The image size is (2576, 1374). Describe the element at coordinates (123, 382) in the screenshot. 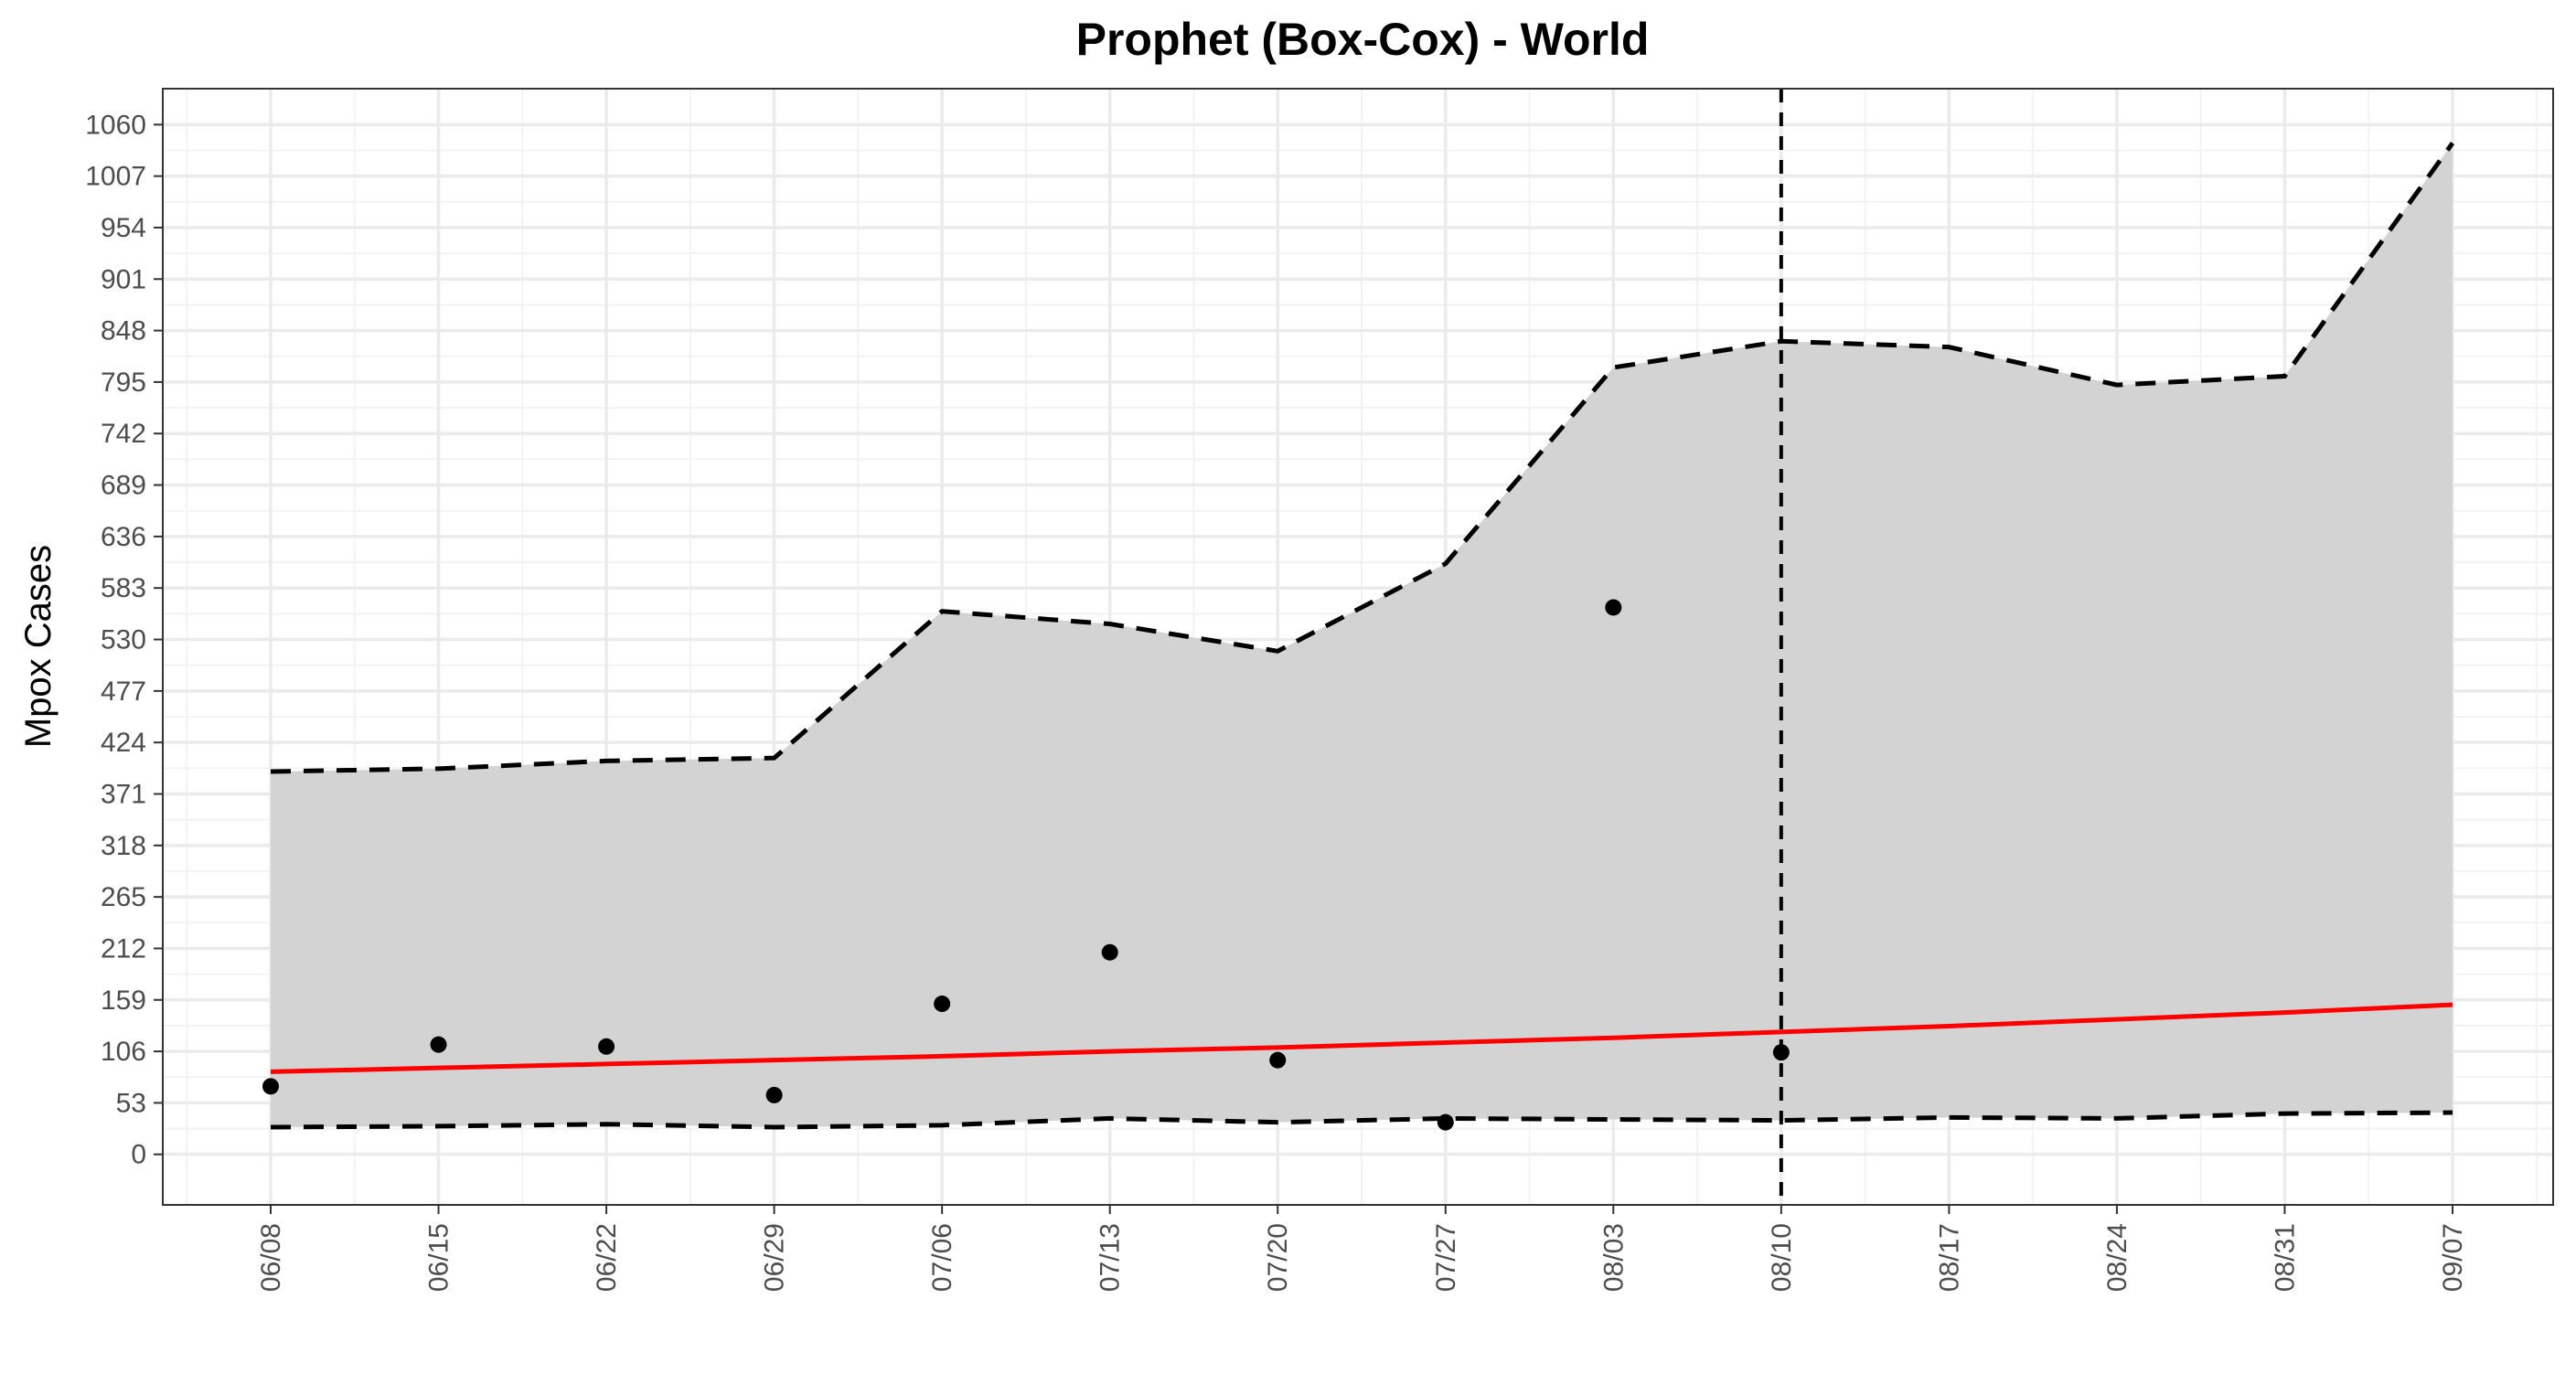

I see `y-tick-label: 795` at that location.